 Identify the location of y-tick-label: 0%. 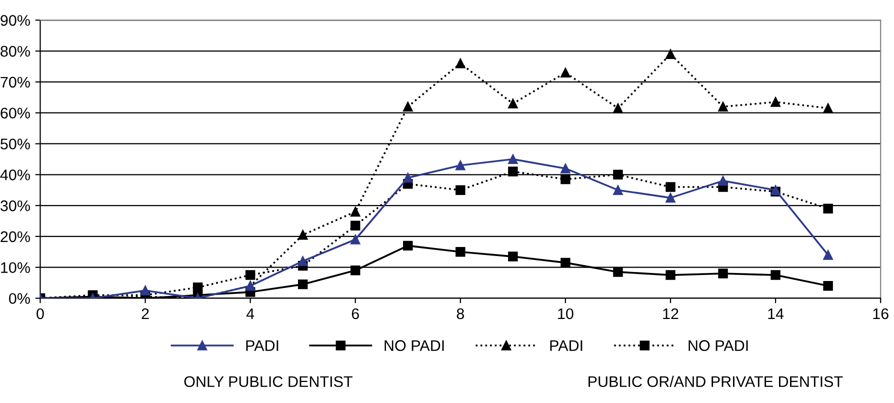
(19, 298).